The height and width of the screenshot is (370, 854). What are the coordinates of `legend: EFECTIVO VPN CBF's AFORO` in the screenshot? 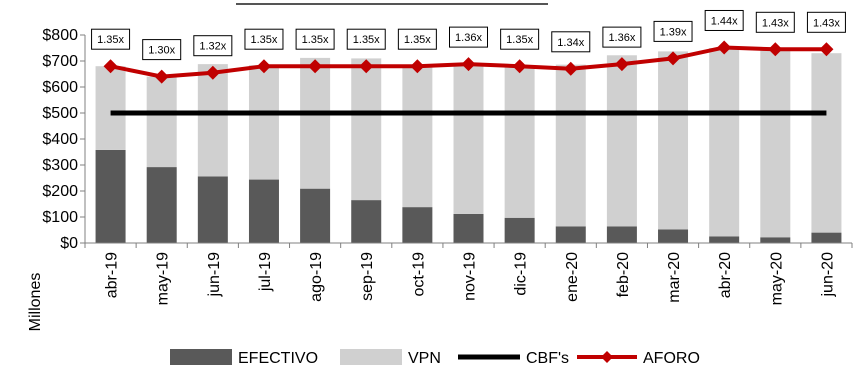 It's located at (435, 358).